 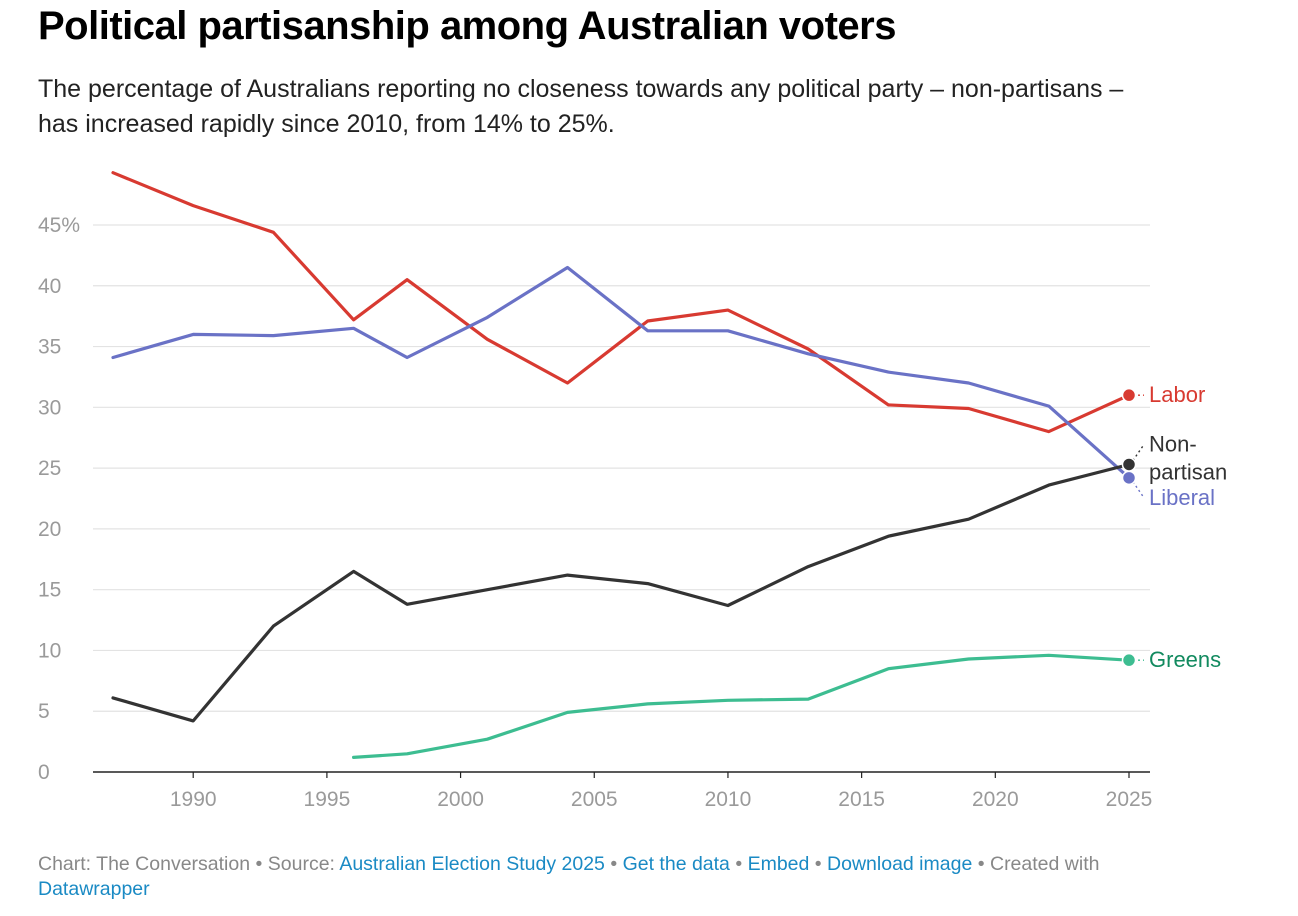 What do you see at coordinates (1177, 394) in the screenshot?
I see `labor-label: Labor` at bounding box center [1177, 394].